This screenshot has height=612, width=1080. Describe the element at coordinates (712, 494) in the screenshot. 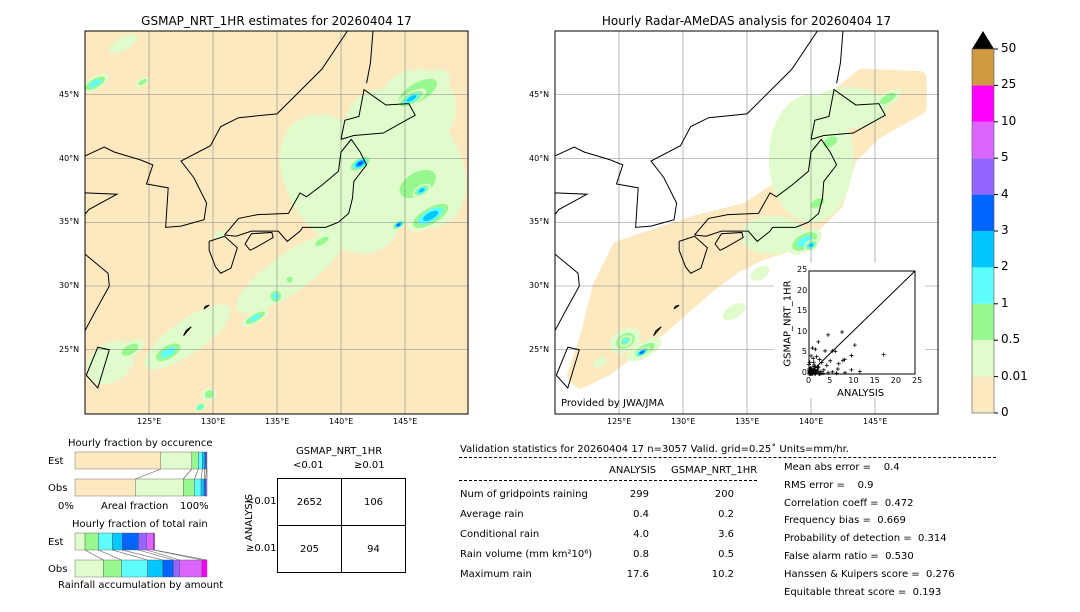

I see `stats-g: 200` at that location.